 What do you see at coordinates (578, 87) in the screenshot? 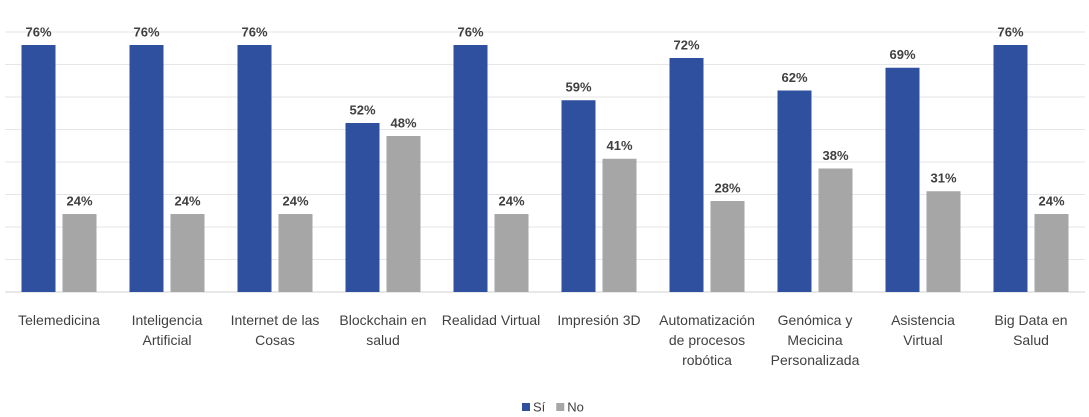
I see `data-label: 59%` at bounding box center [578, 87].